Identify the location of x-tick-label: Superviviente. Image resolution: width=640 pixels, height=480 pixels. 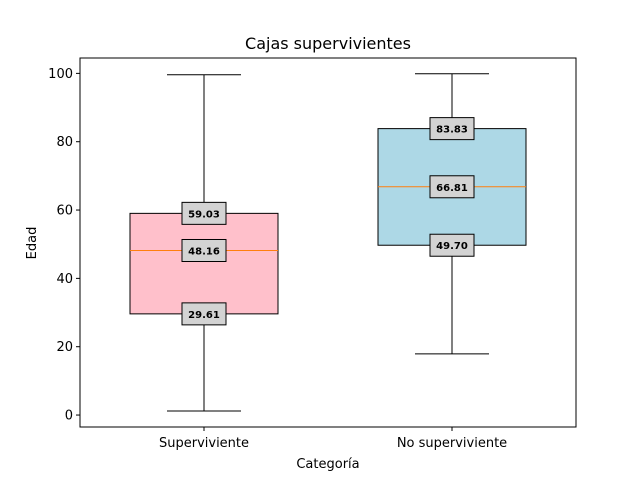
(204, 443).